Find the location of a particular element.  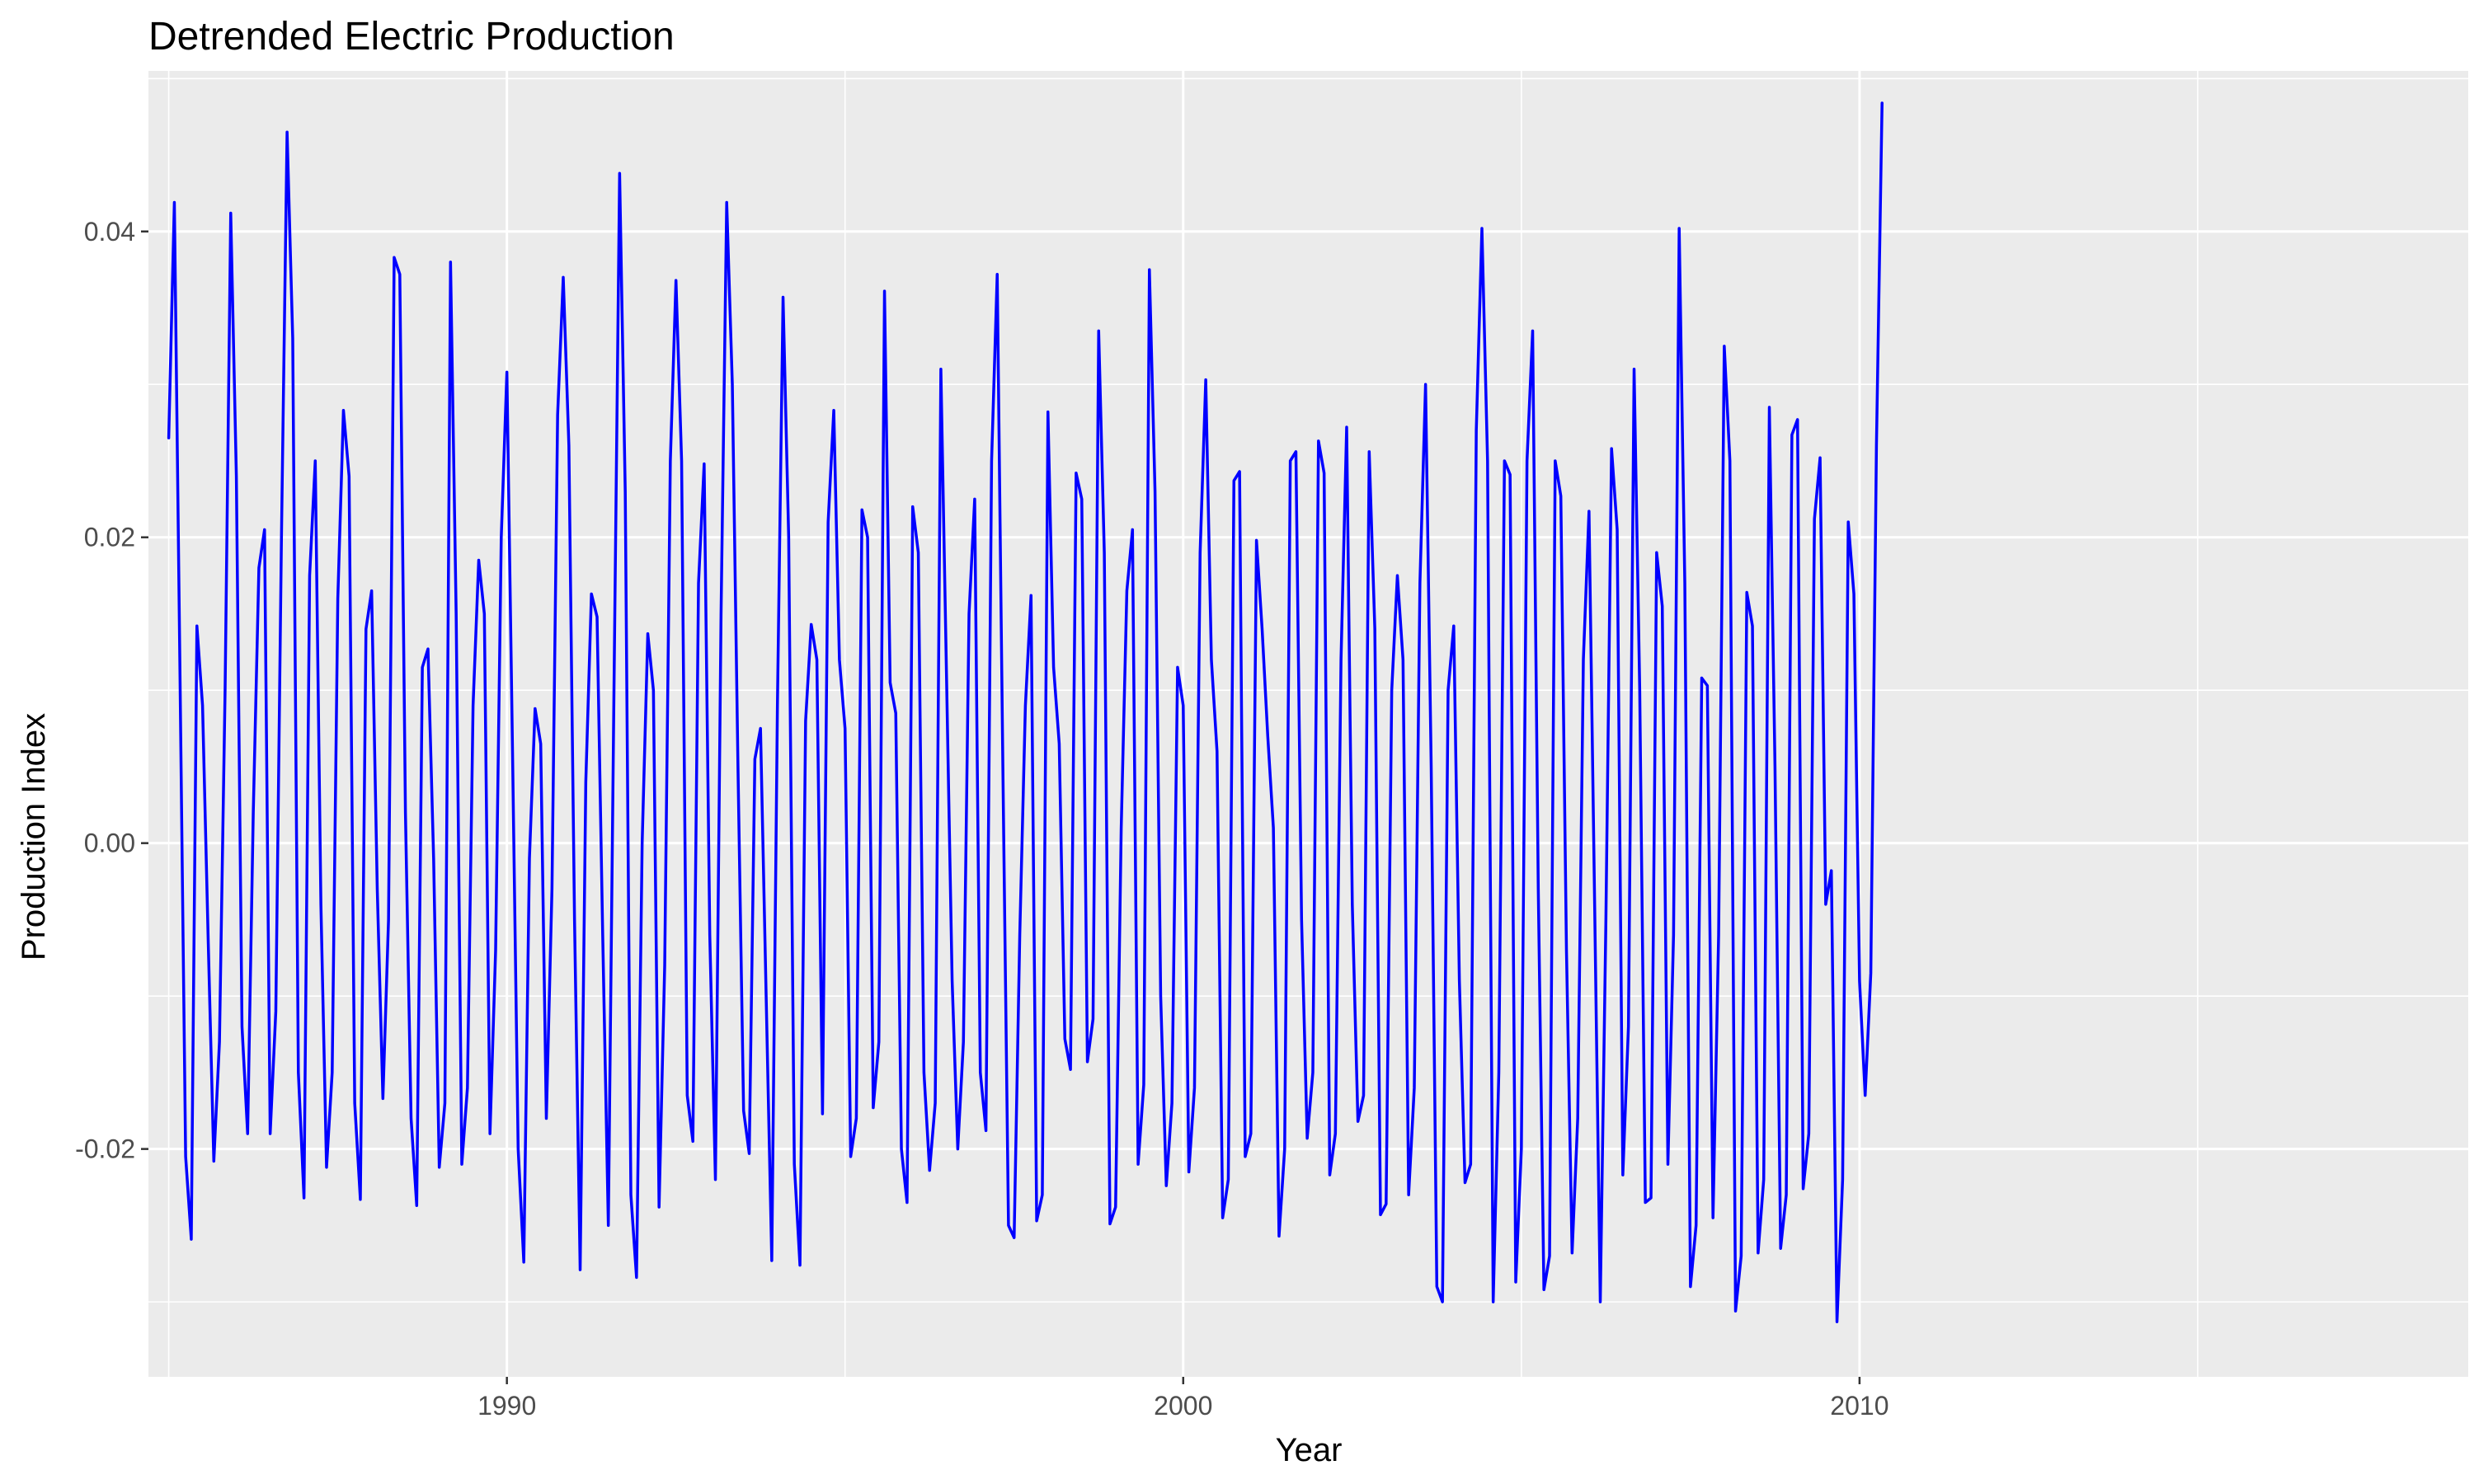

y-tick-label: 0.02 is located at coordinates (109, 537).